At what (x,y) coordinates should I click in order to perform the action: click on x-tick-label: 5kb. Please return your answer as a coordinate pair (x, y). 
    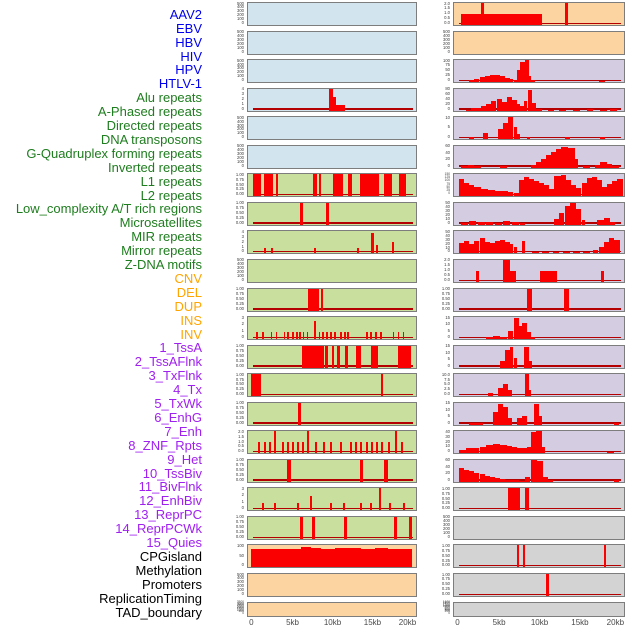
    Looking at the image, I should click on (499, 622).